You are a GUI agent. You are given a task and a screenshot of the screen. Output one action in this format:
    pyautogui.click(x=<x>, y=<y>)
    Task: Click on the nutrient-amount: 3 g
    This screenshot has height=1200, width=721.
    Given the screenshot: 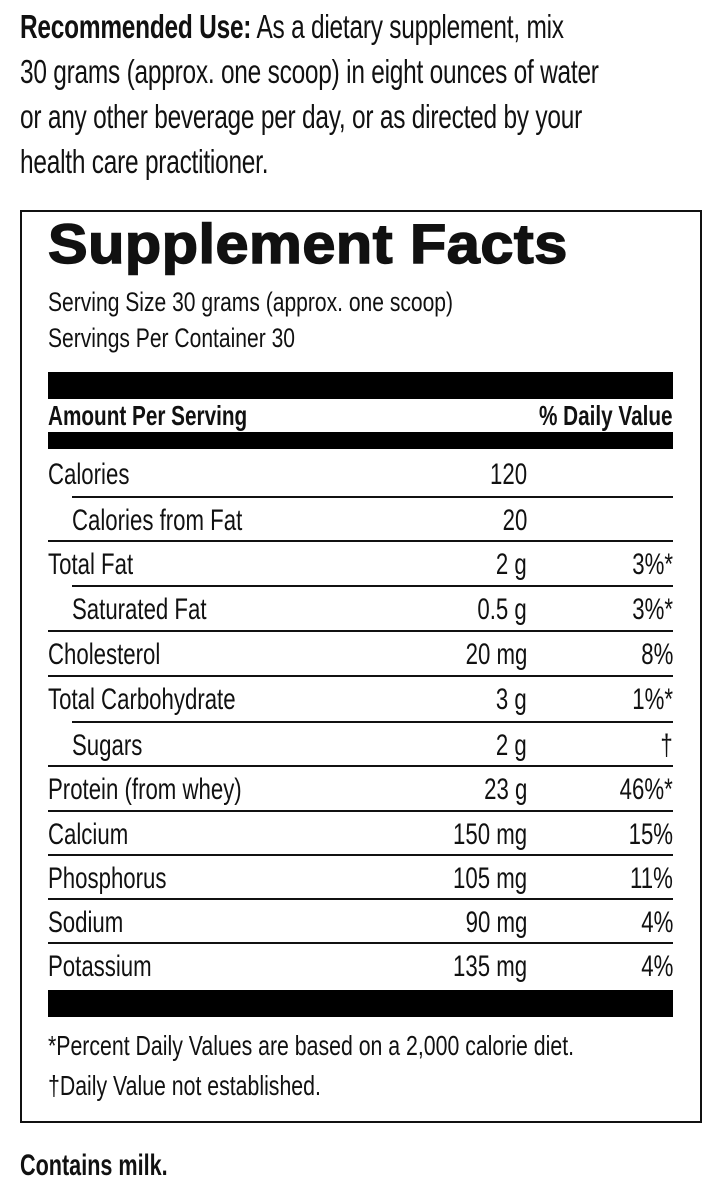 What is the action you would take?
    pyautogui.click(x=511, y=699)
    